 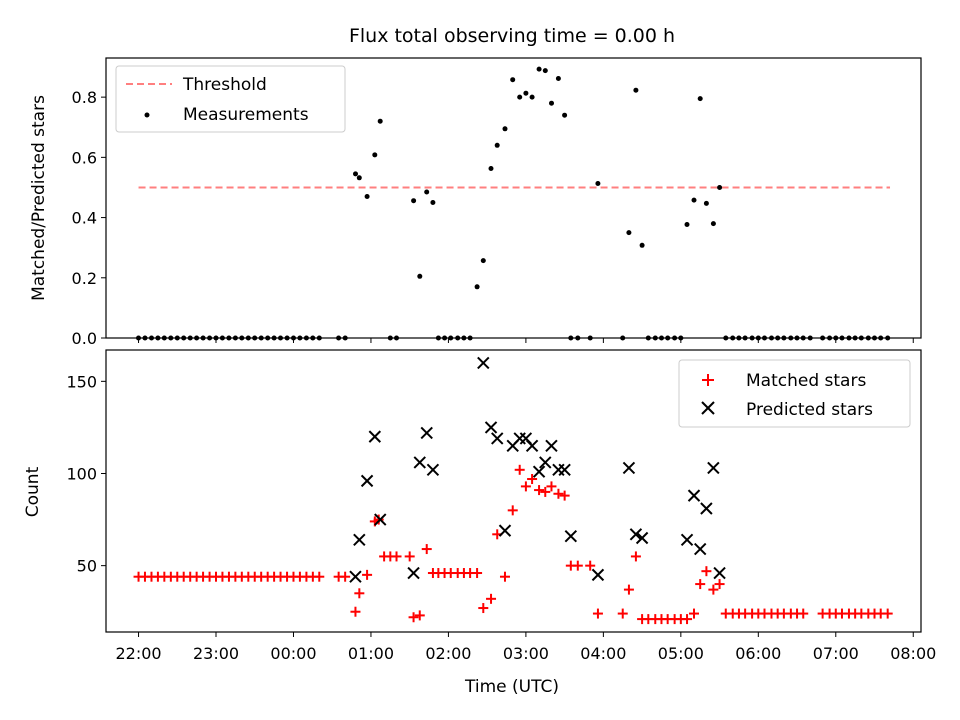 I want to click on bottom-y-ticks: 50 100 150, so click(x=86, y=474).